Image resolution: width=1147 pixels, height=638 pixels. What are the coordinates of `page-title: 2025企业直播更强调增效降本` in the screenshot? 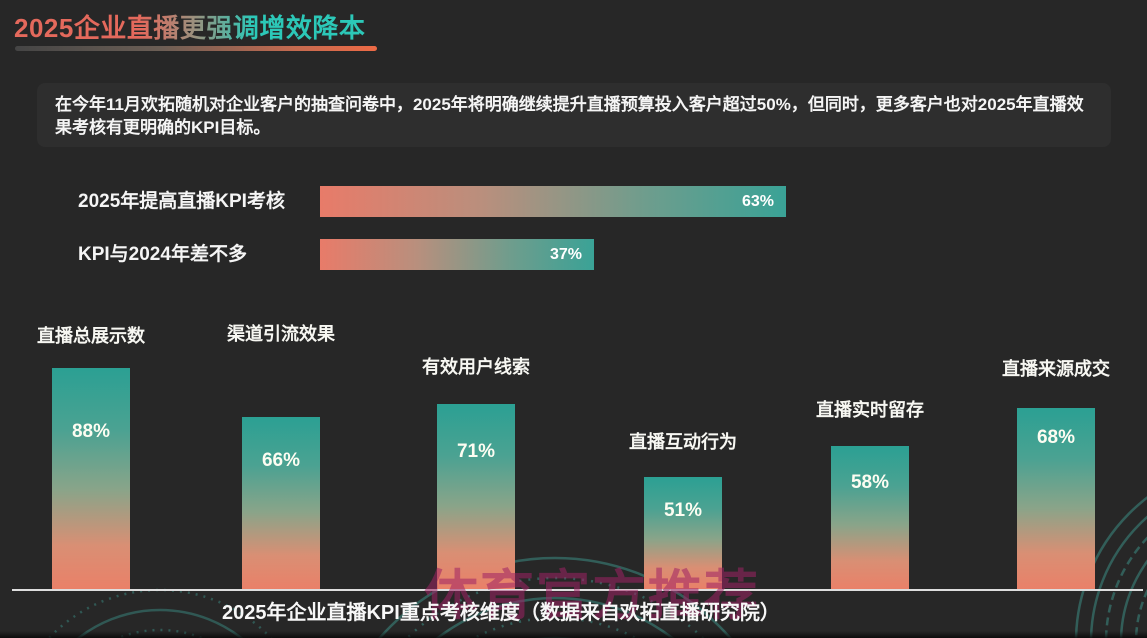 It's located at (189, 26).